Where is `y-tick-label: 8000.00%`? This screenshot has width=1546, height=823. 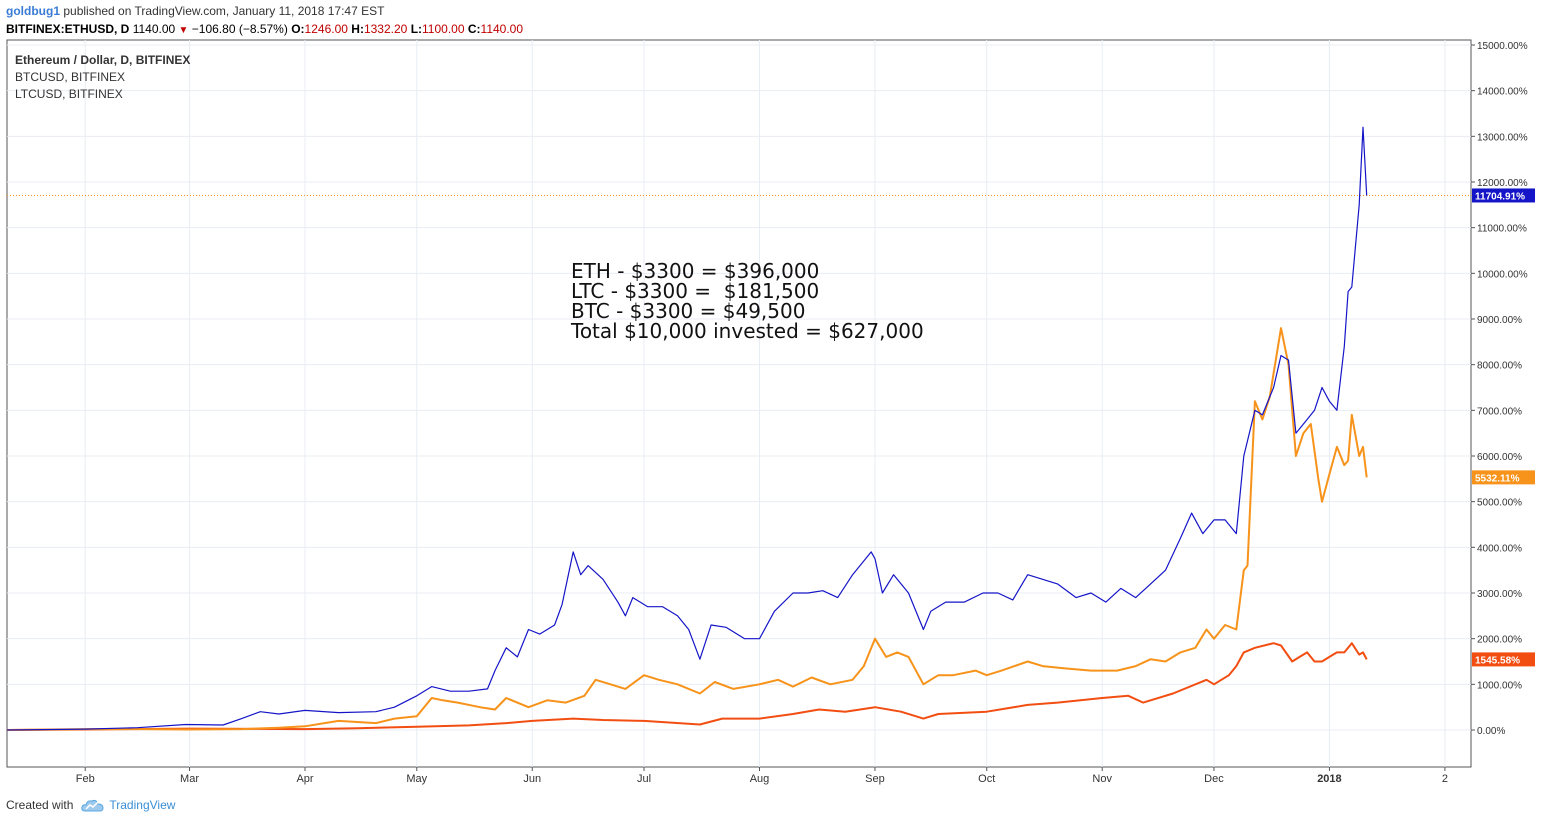
y-tick-label: 8000.00% is located at coordinates (1499, 366).